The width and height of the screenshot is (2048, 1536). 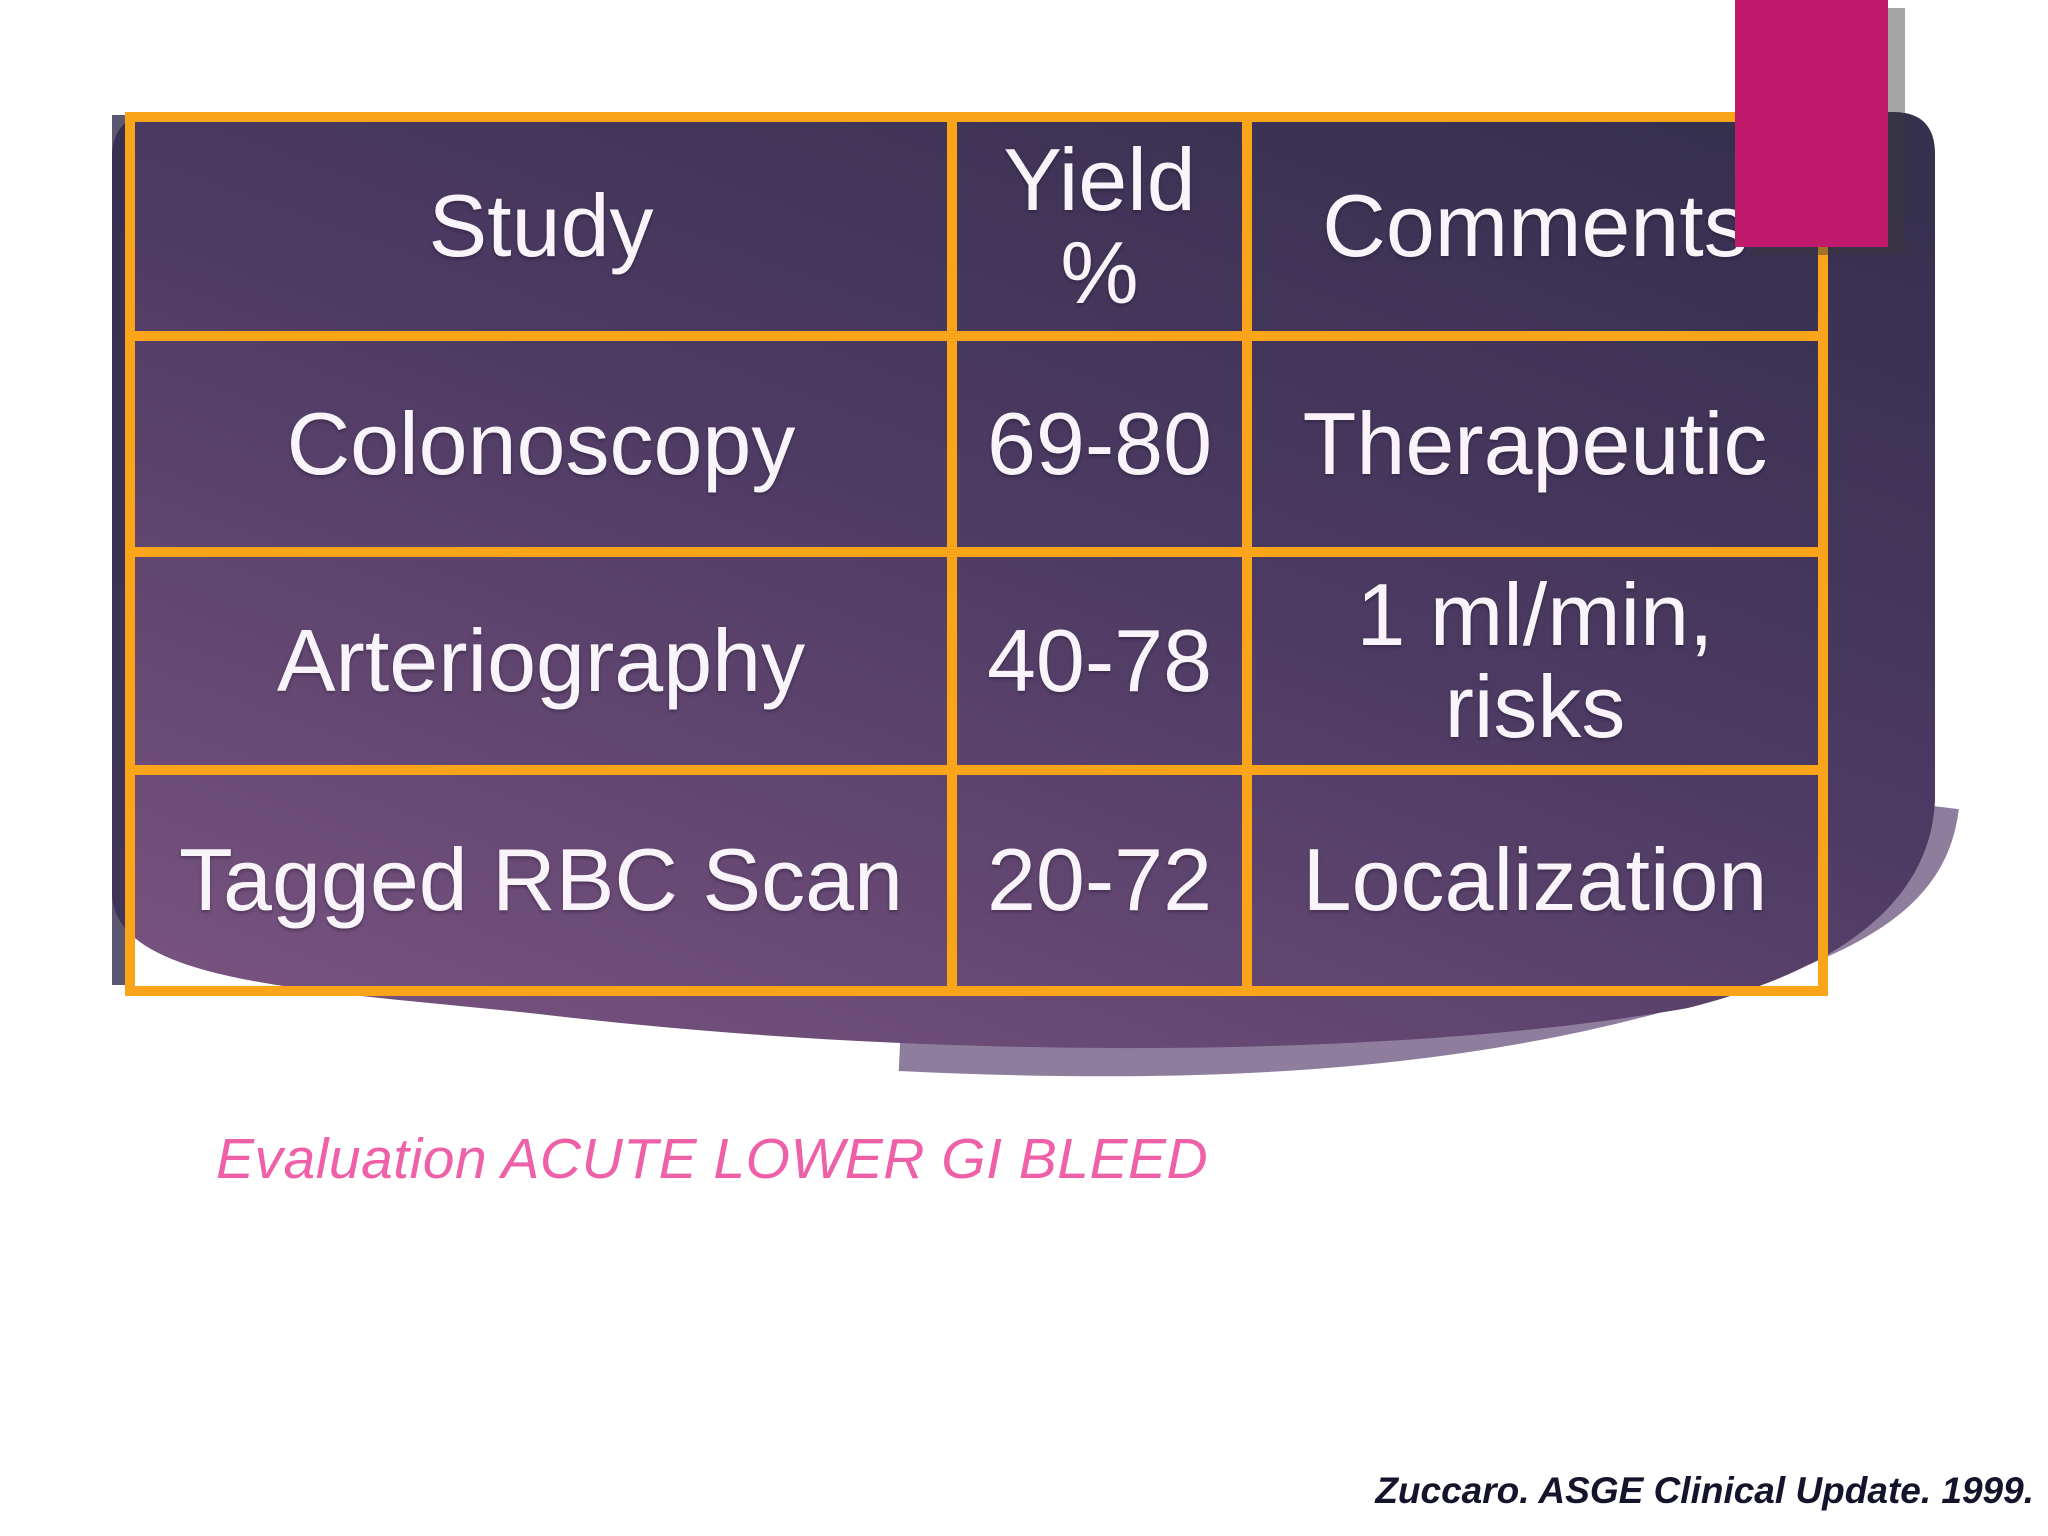 I want to click on header-cell-study: Study, so click(x=546, y=231).